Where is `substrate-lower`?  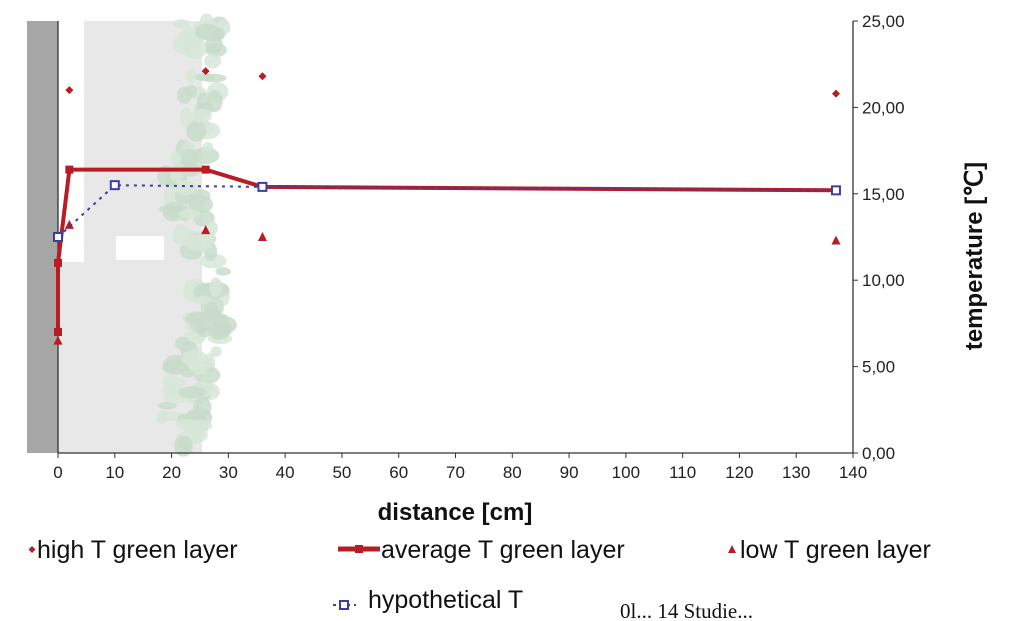 substrate-lower is located at coordinates (117, 357).